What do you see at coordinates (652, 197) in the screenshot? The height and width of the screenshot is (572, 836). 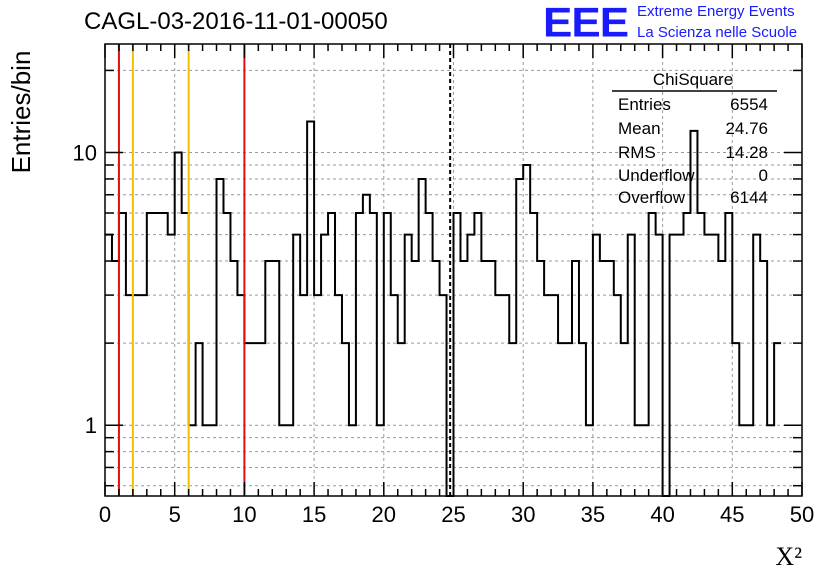 I see `stats-label-overflow: Overflow` at bounding box center [652, 197].